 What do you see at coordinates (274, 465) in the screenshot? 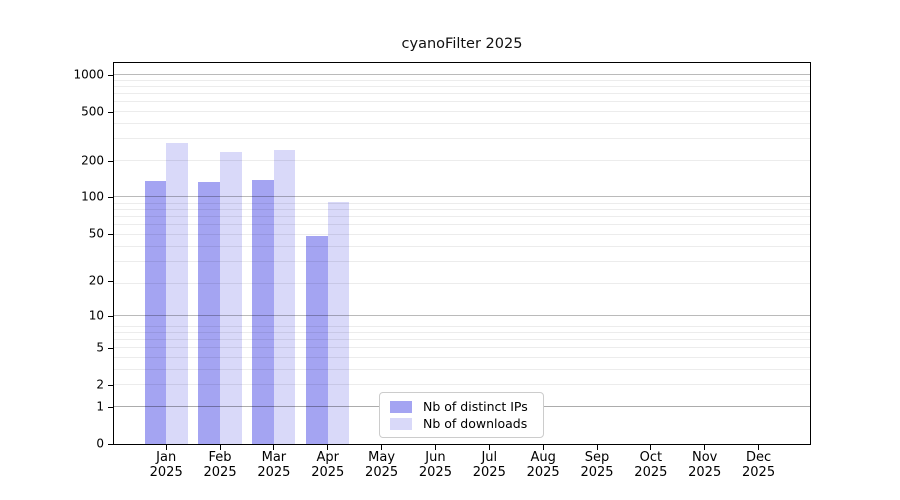
I see `x-tick-label-mar: Mar 2025` at bounding box center [274, 465].